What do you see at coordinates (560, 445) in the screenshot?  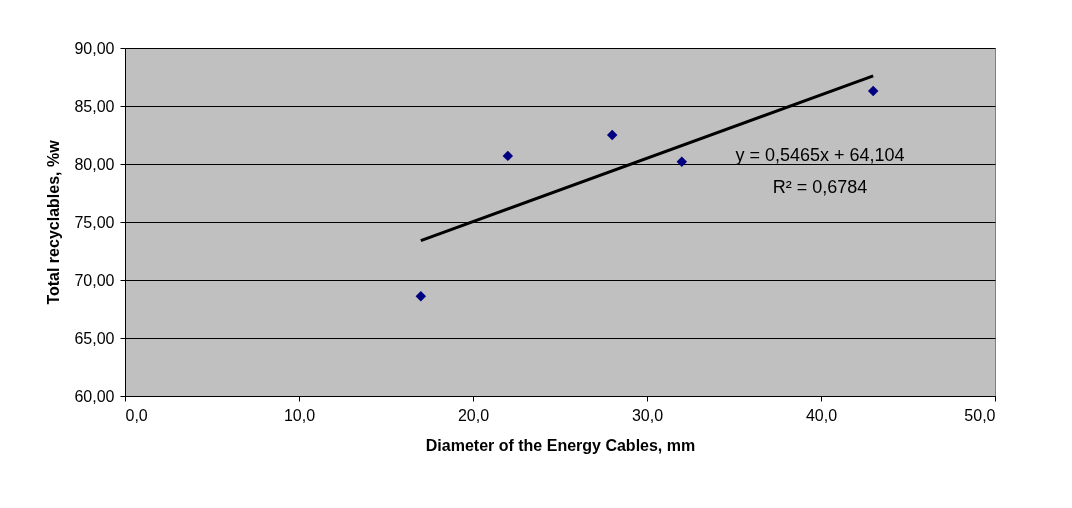 I see `x-axis-title: Diameter of the Energy Cables, mm` at bounding box center [560, 445].